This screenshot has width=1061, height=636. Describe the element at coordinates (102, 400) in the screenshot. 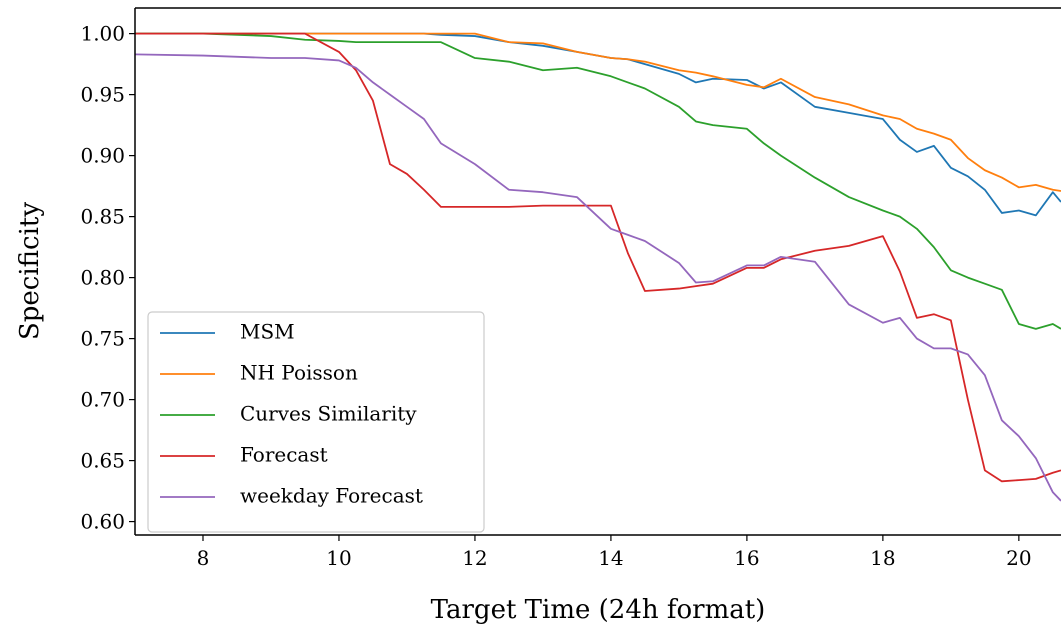

I see `y-tick-label: 0.70` at that location.